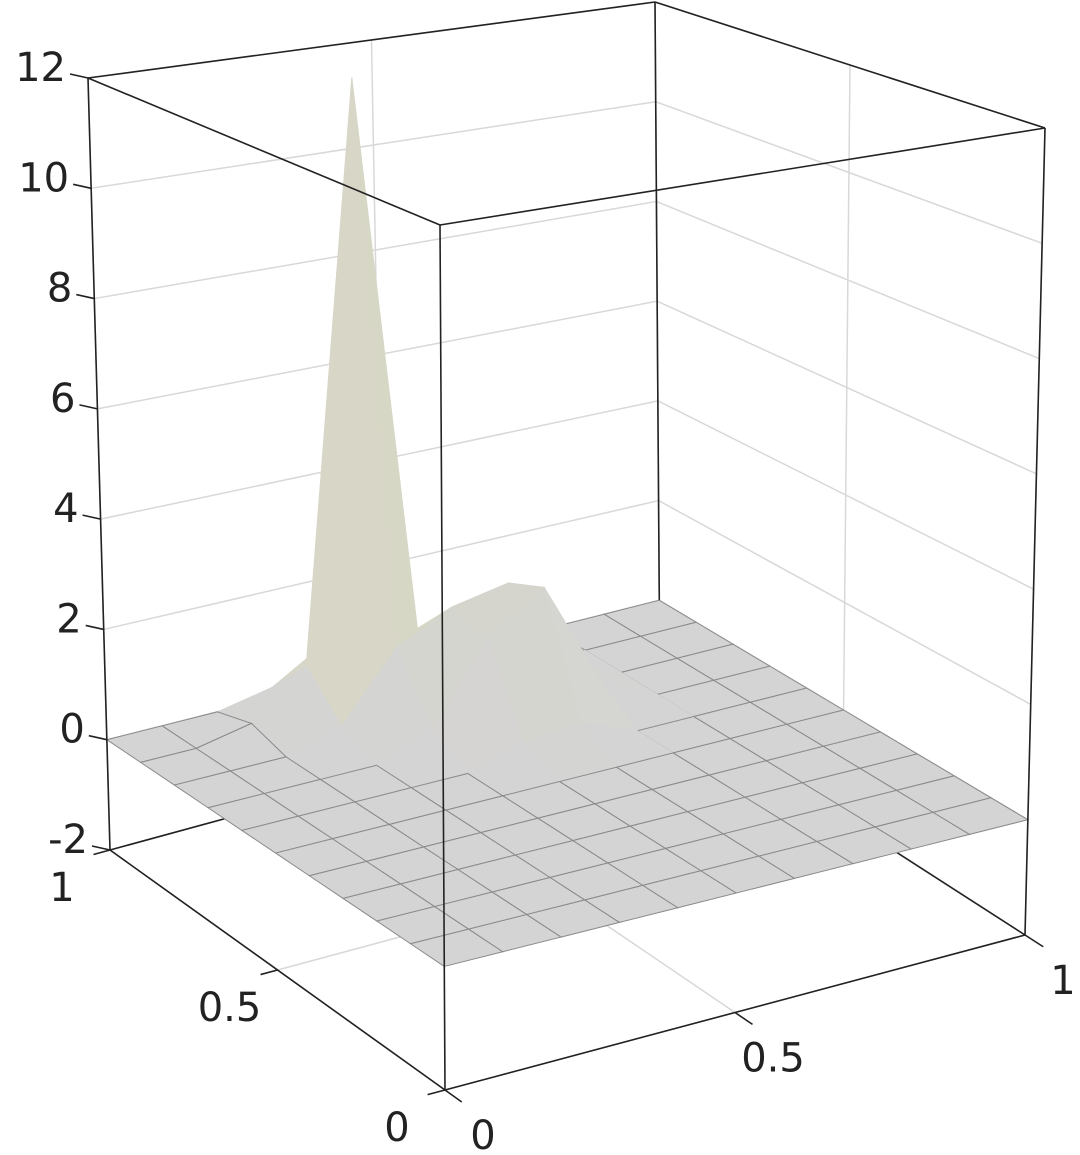 The image size is (1080, 1155). What do you see at coordinates (846, 441) in the screenshot?
I see `grid-line` at bounding box center [846, 441].